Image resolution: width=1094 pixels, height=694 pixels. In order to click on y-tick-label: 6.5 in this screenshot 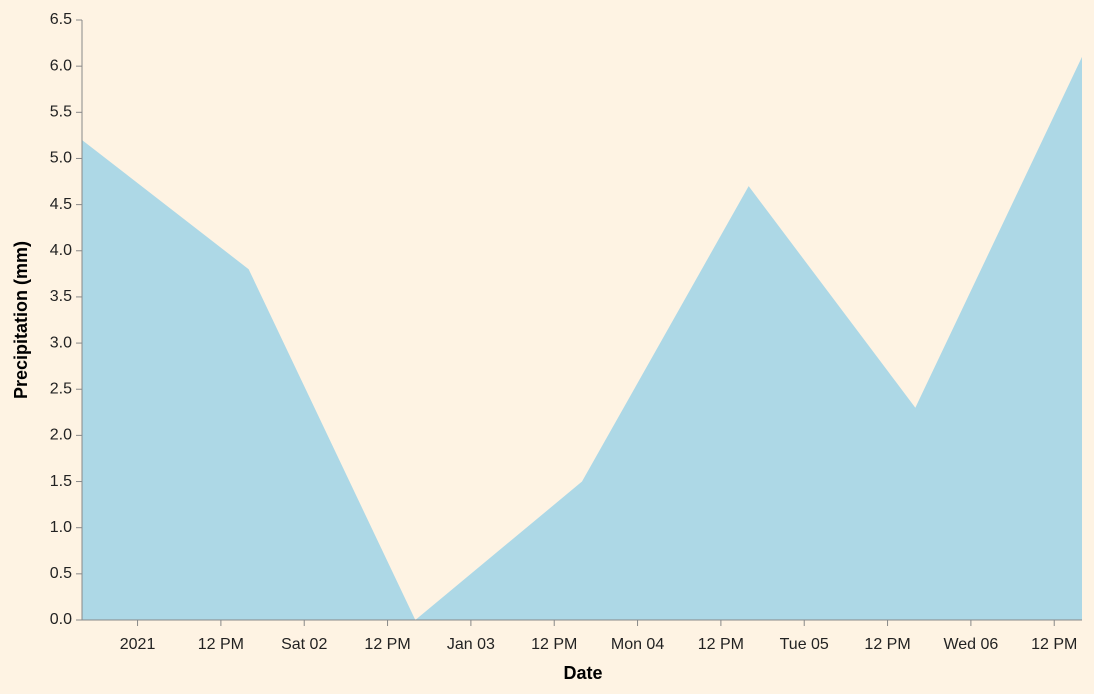, I will do `click(61, 19)`.